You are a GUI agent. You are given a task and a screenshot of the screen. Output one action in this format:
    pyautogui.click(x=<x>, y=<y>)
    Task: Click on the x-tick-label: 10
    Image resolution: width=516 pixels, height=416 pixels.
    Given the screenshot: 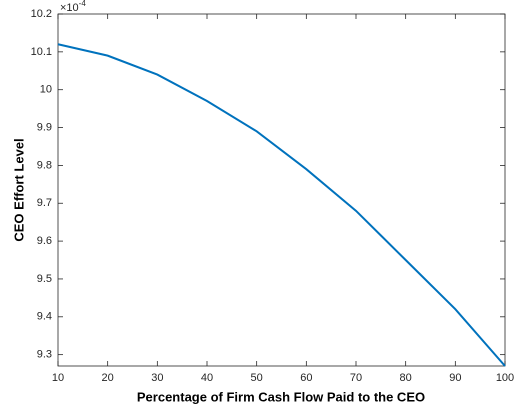 What is the action you would take?
    pyautogui.click(x=58, y=378)
    